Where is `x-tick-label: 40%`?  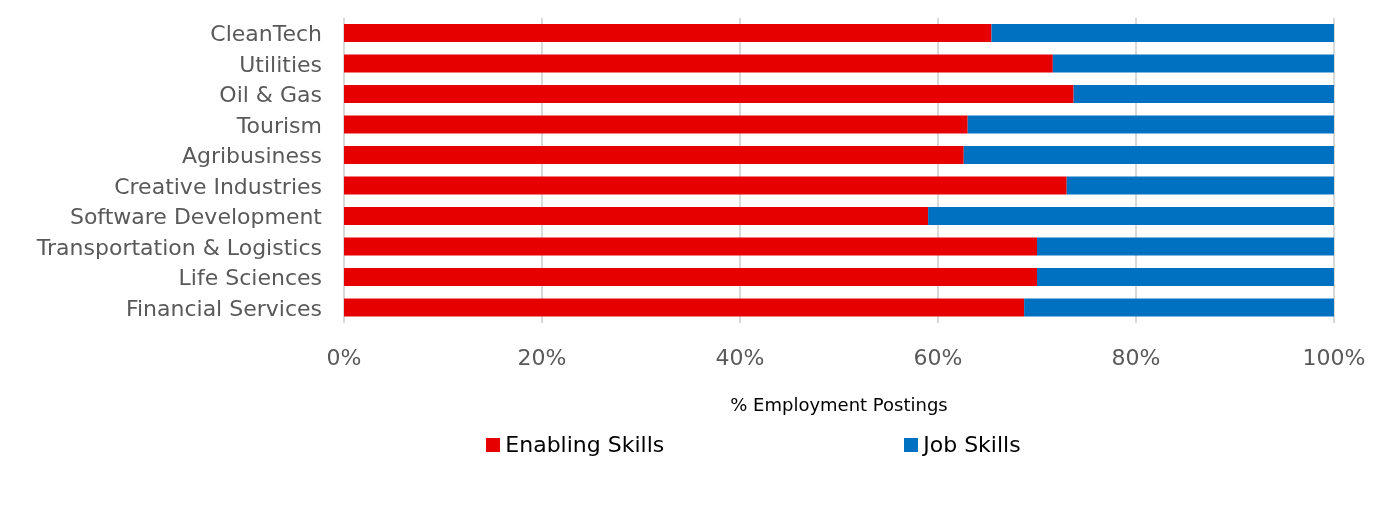
x-tick-label: 40% is located at coordinates (740, 357).